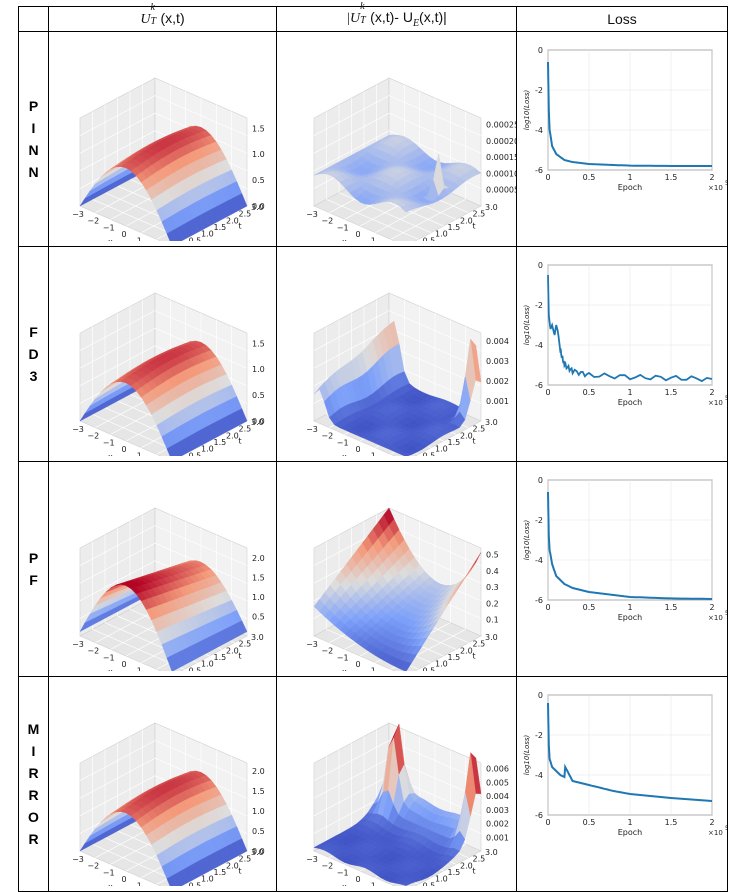  I want to click on z-tick-label: 0.5, so click(258, 616).